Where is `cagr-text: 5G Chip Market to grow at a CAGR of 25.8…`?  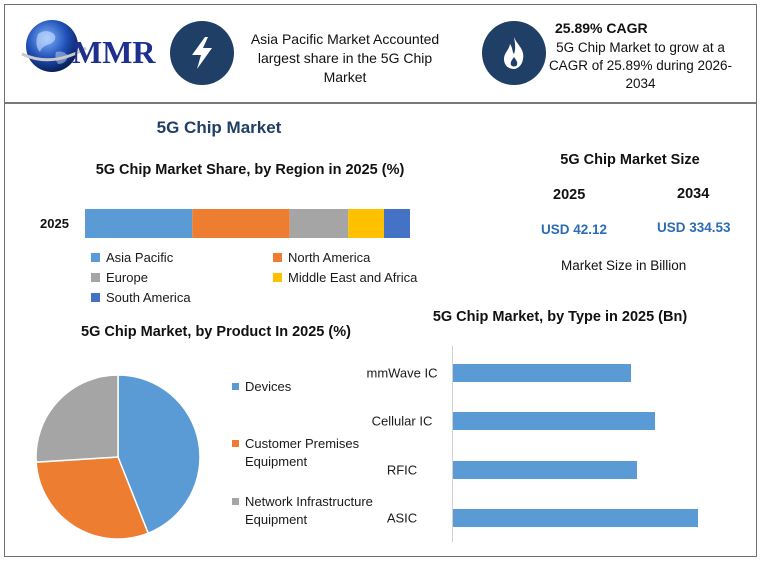 cagr-text: 5G Chip Market to grow at a CAGR of 25.8… is located at coordinates (640, 65).